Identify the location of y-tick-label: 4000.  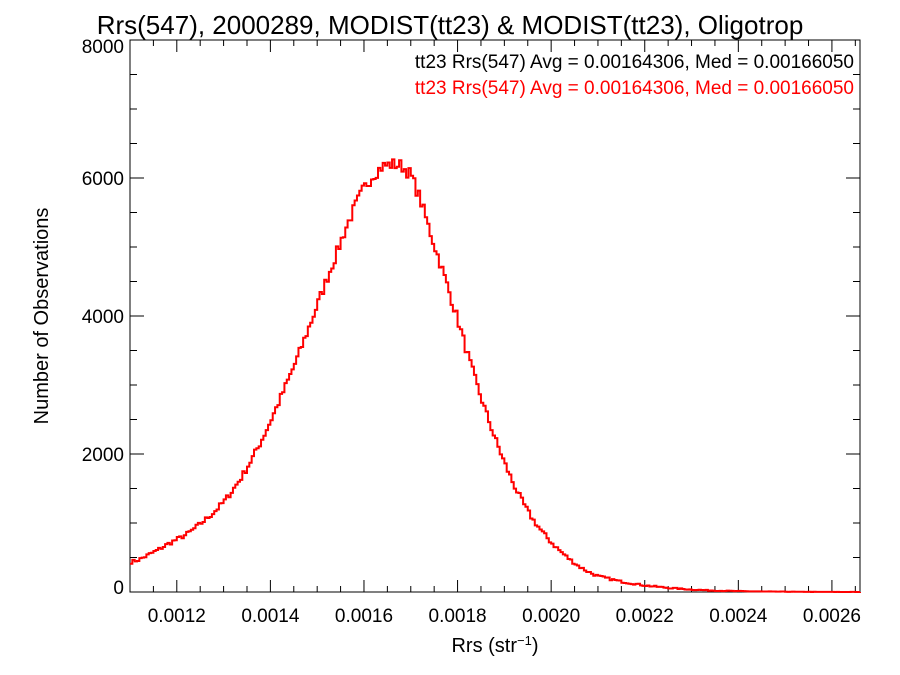
(103, 317).